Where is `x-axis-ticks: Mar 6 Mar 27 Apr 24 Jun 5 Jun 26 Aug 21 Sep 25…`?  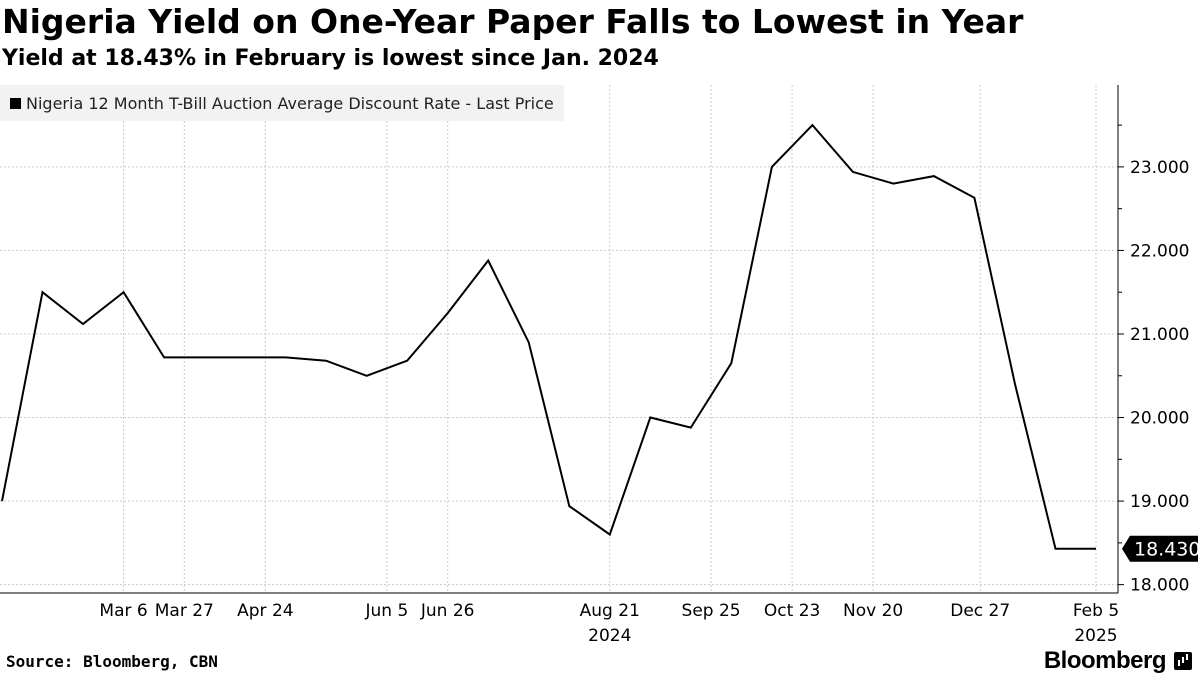 x-axis-ticks: Mar 6 Mar 27 Apr 24 Jun 5 Jun 26 Aug 21 Sep 25… is located at coordinates (559, 619).